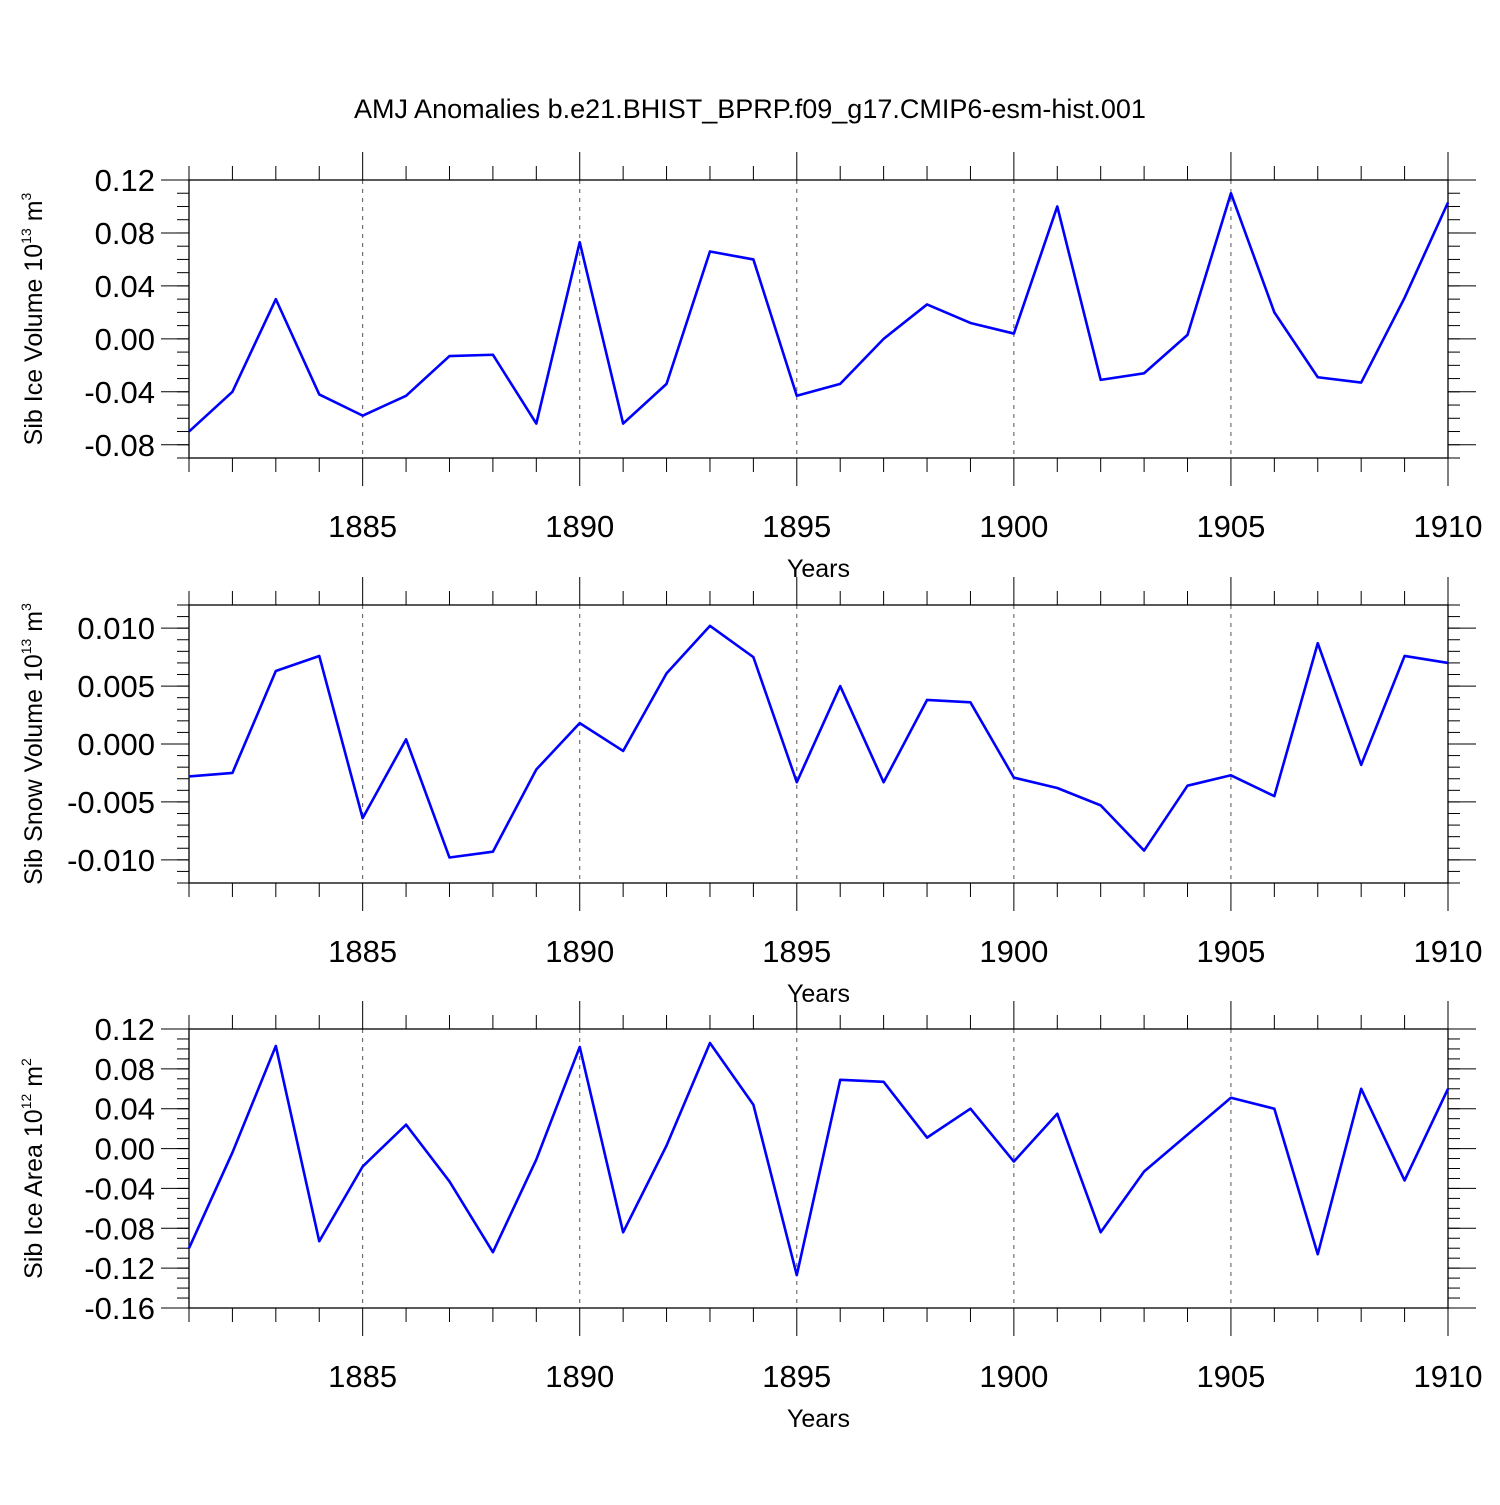  What do you see at coordinates (26, 1102) in the screenshot?
I see `panel-3-y-axis-label-part: 12` at bounding box center [26, 1102].